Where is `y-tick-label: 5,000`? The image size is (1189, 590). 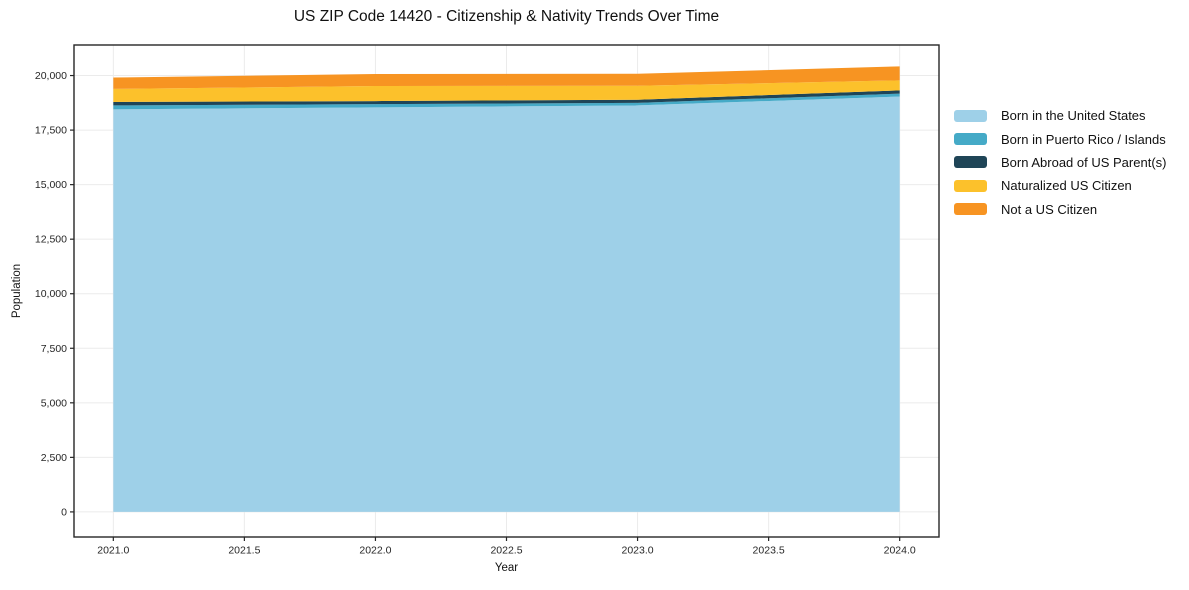 y-tick-label: 5,000 is located at coordinates (54, 403).